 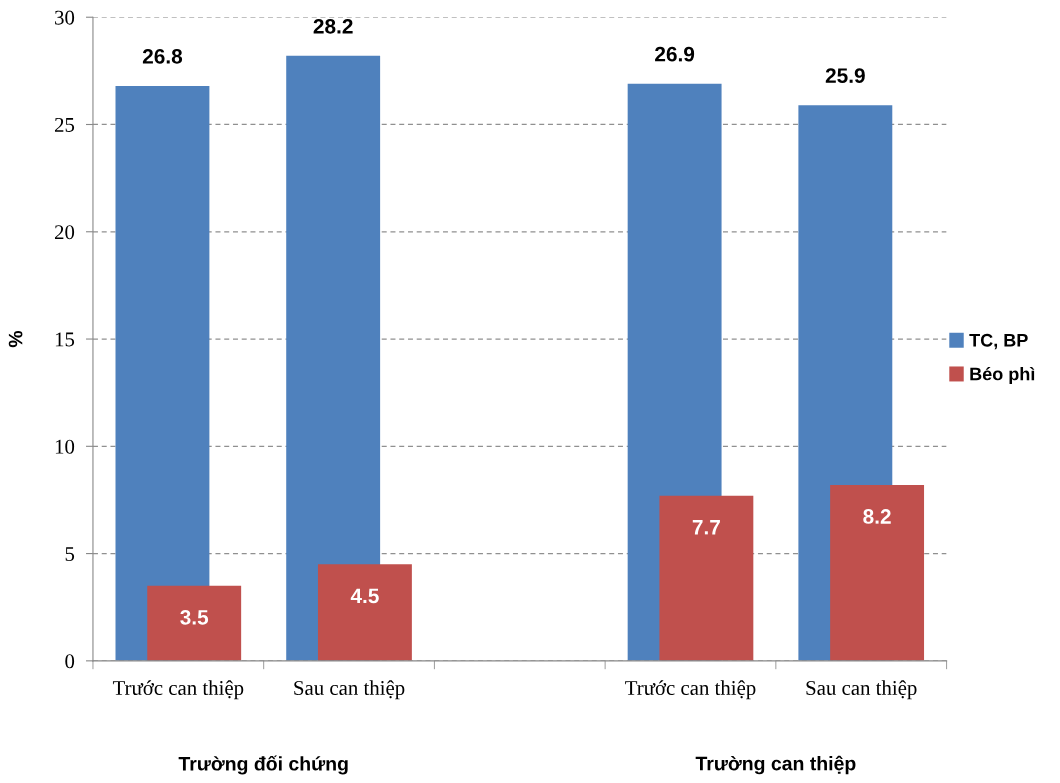 I want to click on text: Trường đối chứng, so click(x=263, y=765).